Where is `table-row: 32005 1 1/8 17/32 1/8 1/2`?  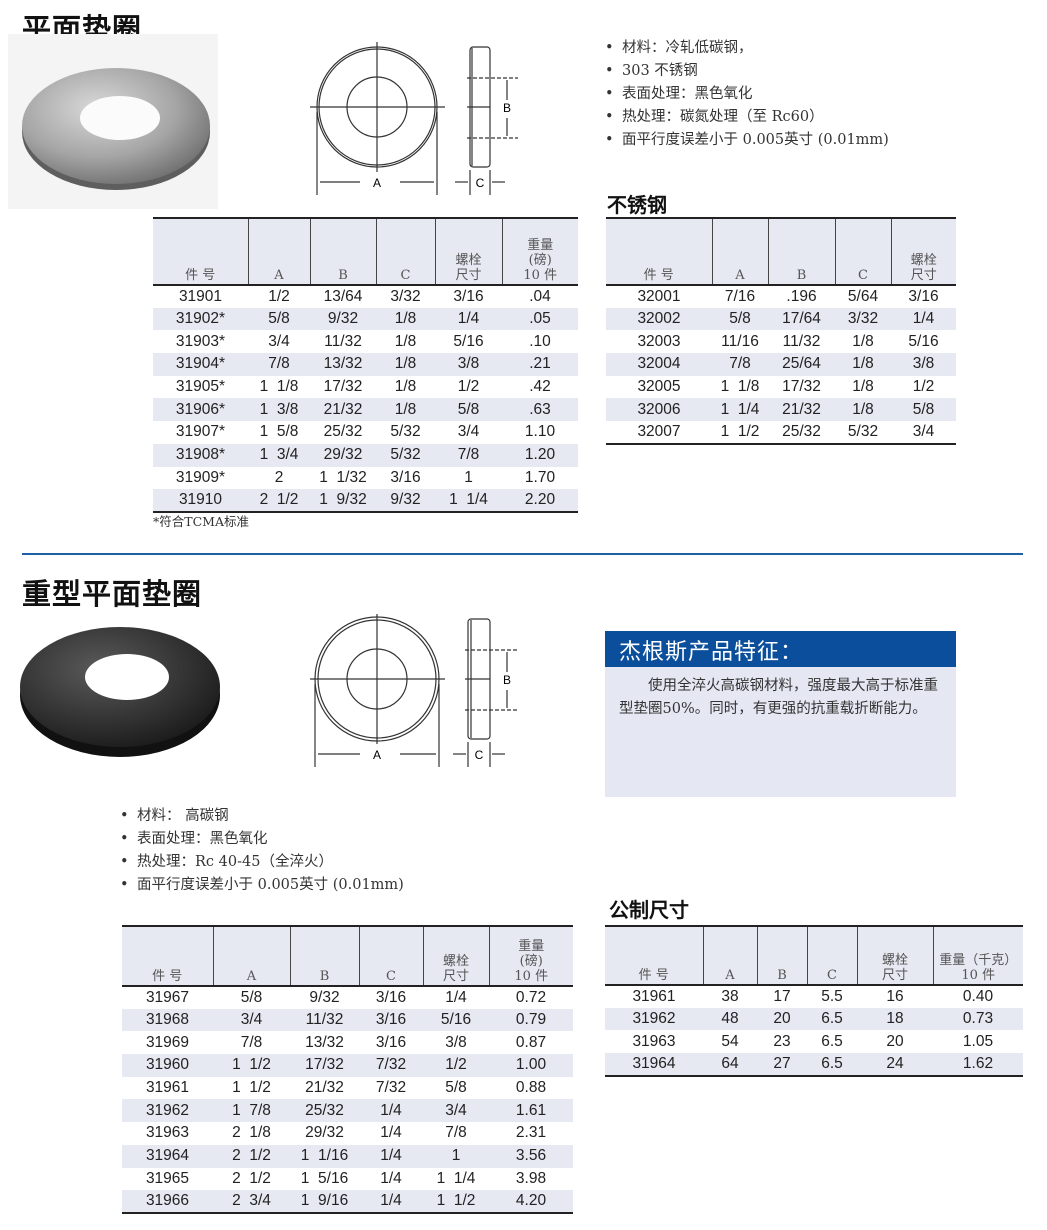
table-row: 32005 1 1/8 17/32 1/8 1/2 is located at coordinates (781, 387).